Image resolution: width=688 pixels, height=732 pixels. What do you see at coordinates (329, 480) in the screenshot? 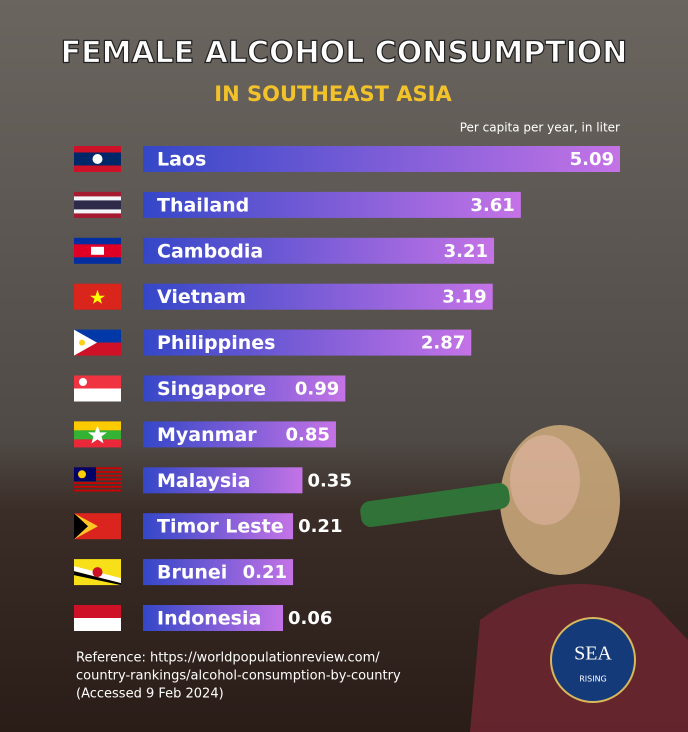
I see `value-label: 0.35` at bounding box center [329, 480].